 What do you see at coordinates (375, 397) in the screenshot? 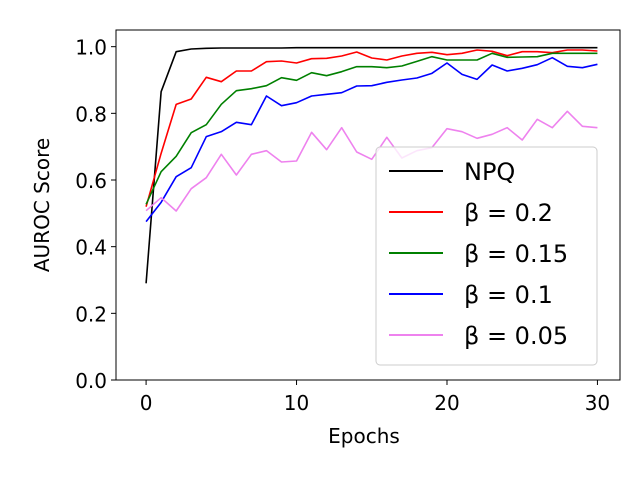
I see `x-axis: 0 10 20 30` at bounding box center [375, 397].